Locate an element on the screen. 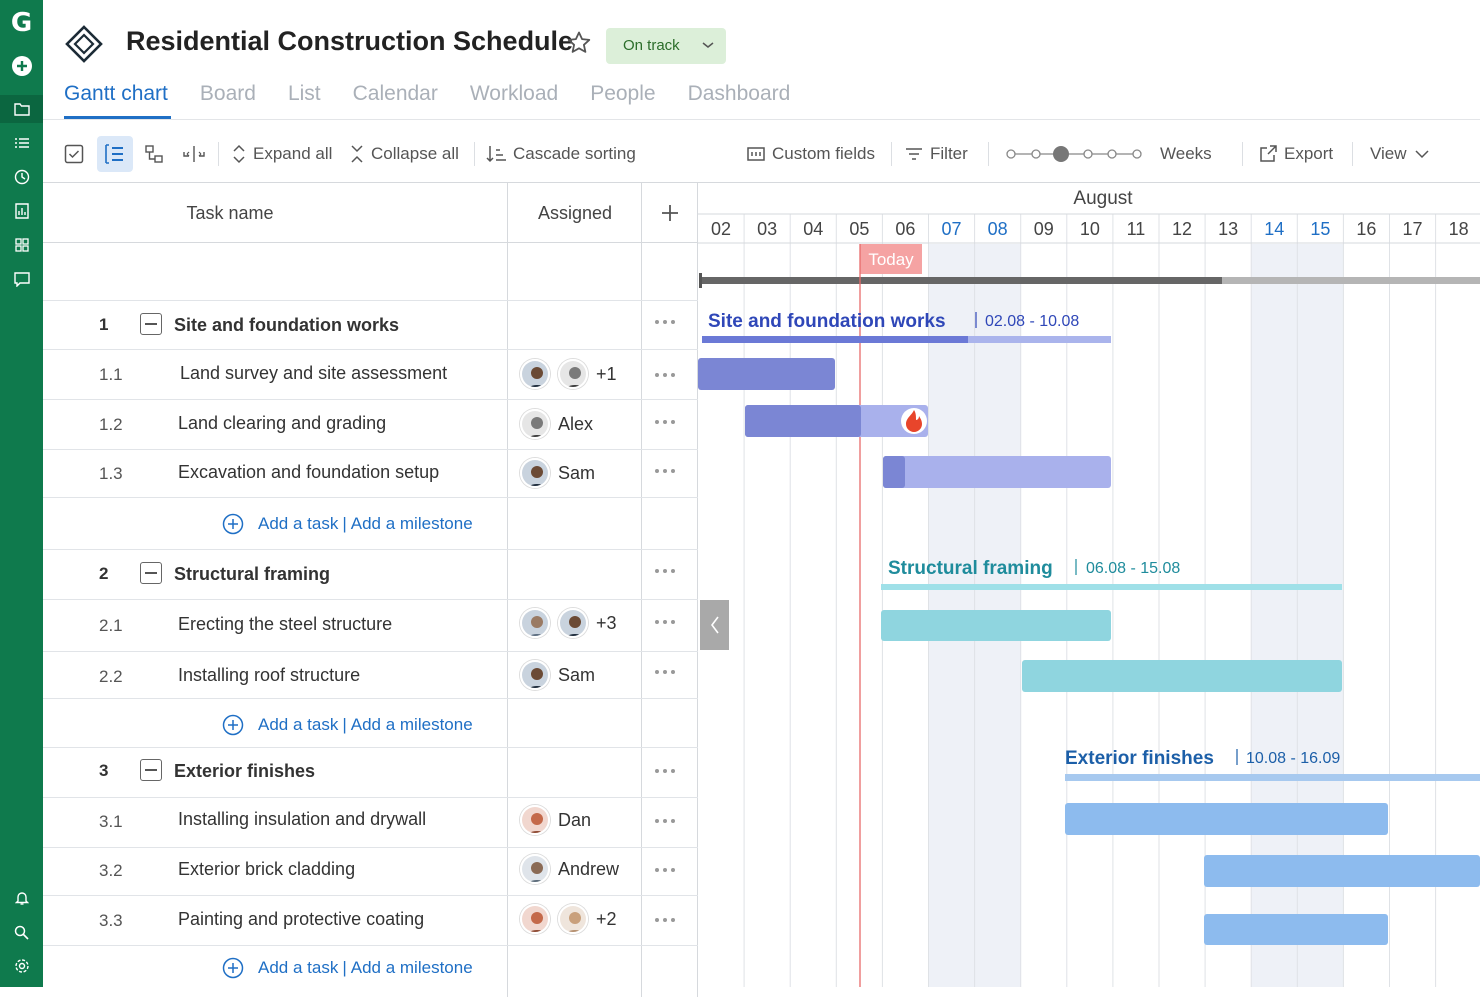 The image size is (1480, 997). cascade-sorting-button: Cascade sorting is located at coordinates (560, 154).